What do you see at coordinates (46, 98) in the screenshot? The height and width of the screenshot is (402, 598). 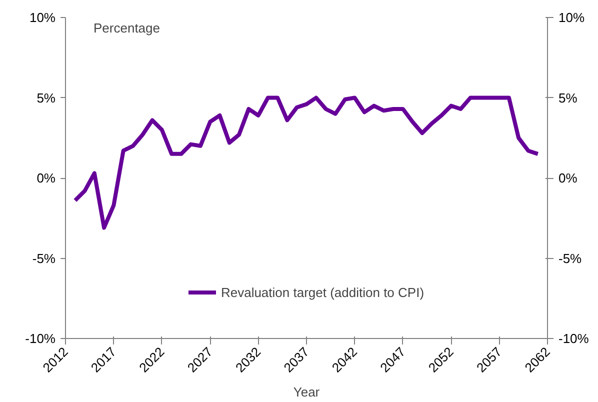 I see `y-tick-label: 5%` at bounding box center [46, 98].